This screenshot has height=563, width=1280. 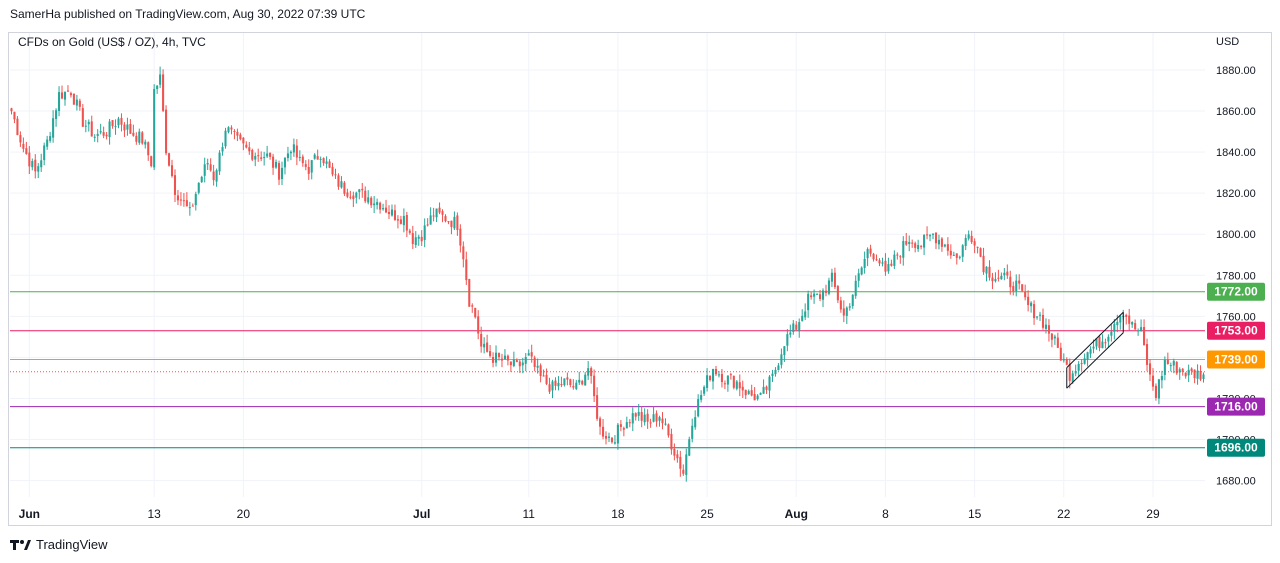 I want to click on chart-title: CFDs on Gold (US$ / OZ), 4h, TVC, so click(x=112, y=42).